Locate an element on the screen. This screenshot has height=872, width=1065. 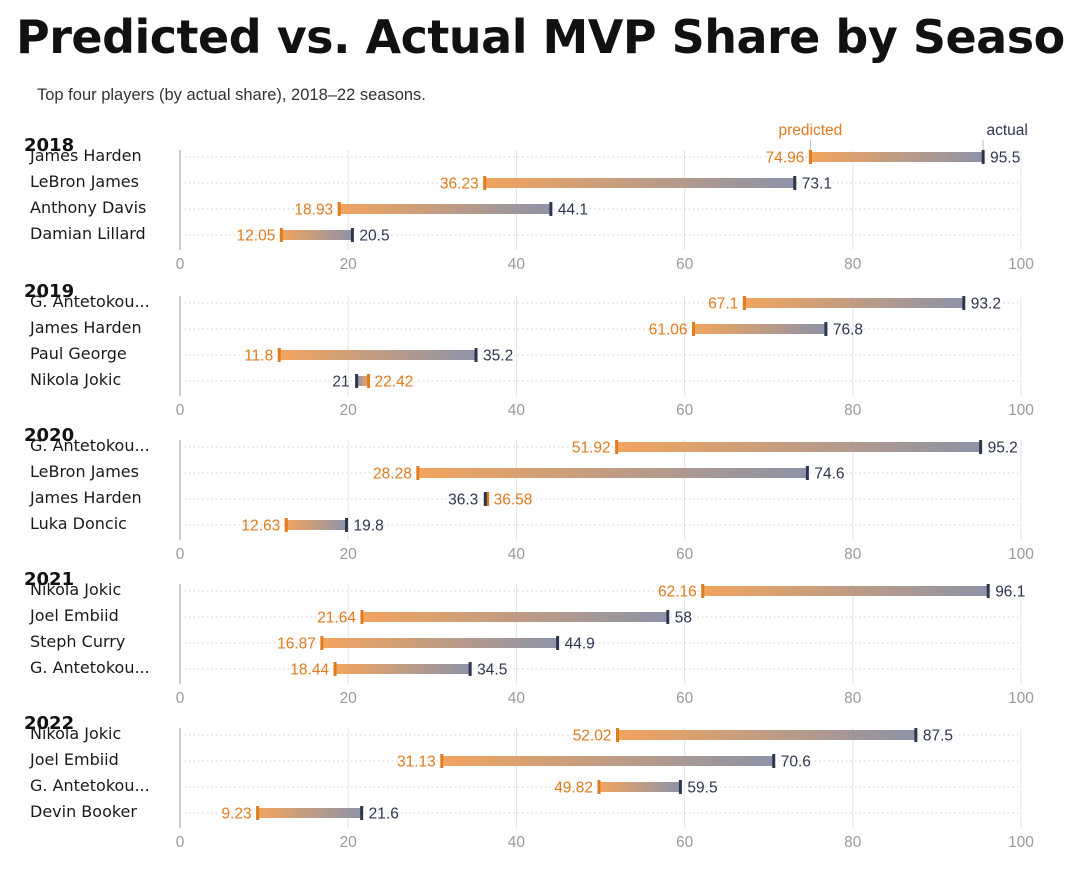
chart-title: Predicted vs. Actual MVP Share by Season is located at coordinates (540, 37).